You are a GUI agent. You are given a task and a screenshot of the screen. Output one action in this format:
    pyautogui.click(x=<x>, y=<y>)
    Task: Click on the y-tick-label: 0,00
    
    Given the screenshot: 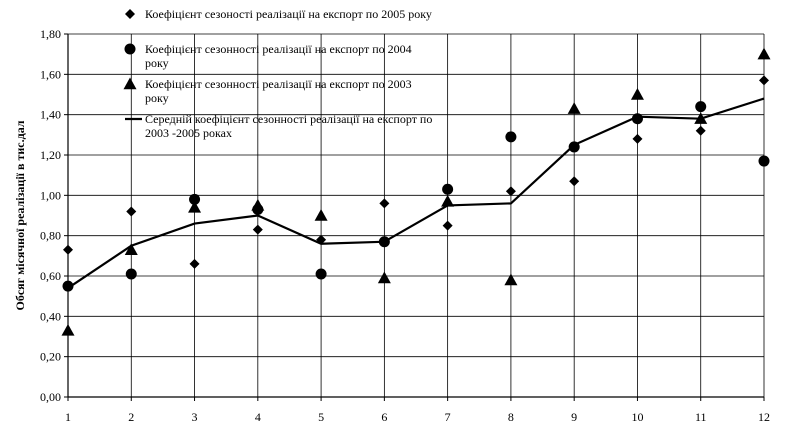 What is the action you would take?
    pyautogui.click(x=50, y=397)
    